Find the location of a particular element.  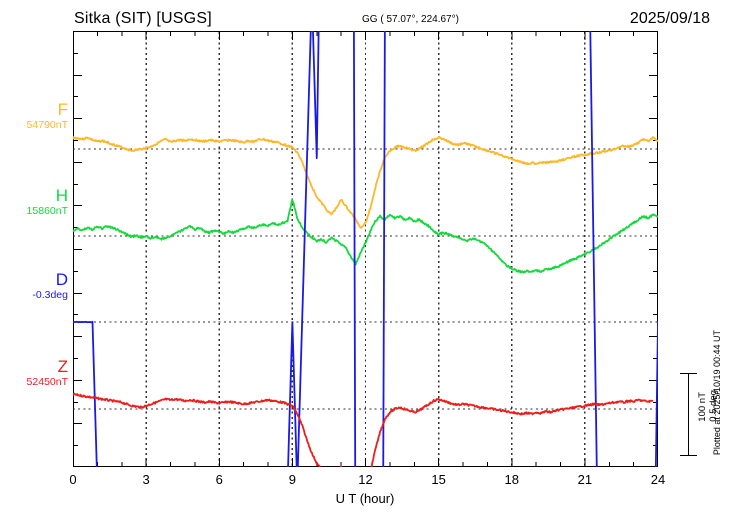

station-title: Sitka (SIT) [USGS] is located at coordinates (143, 18).